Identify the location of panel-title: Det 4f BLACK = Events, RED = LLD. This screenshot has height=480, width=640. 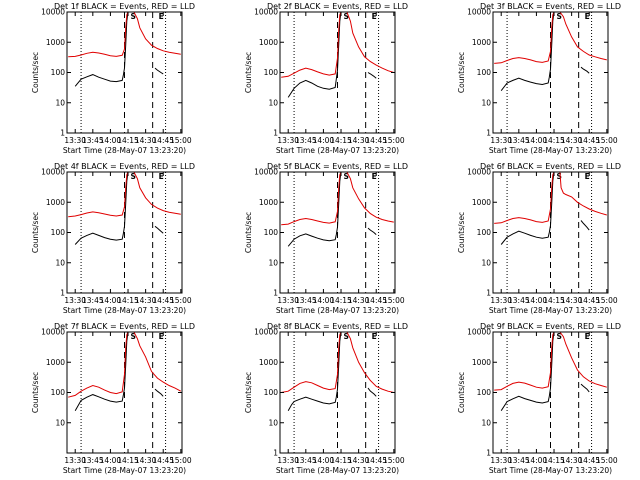
(124, 166).